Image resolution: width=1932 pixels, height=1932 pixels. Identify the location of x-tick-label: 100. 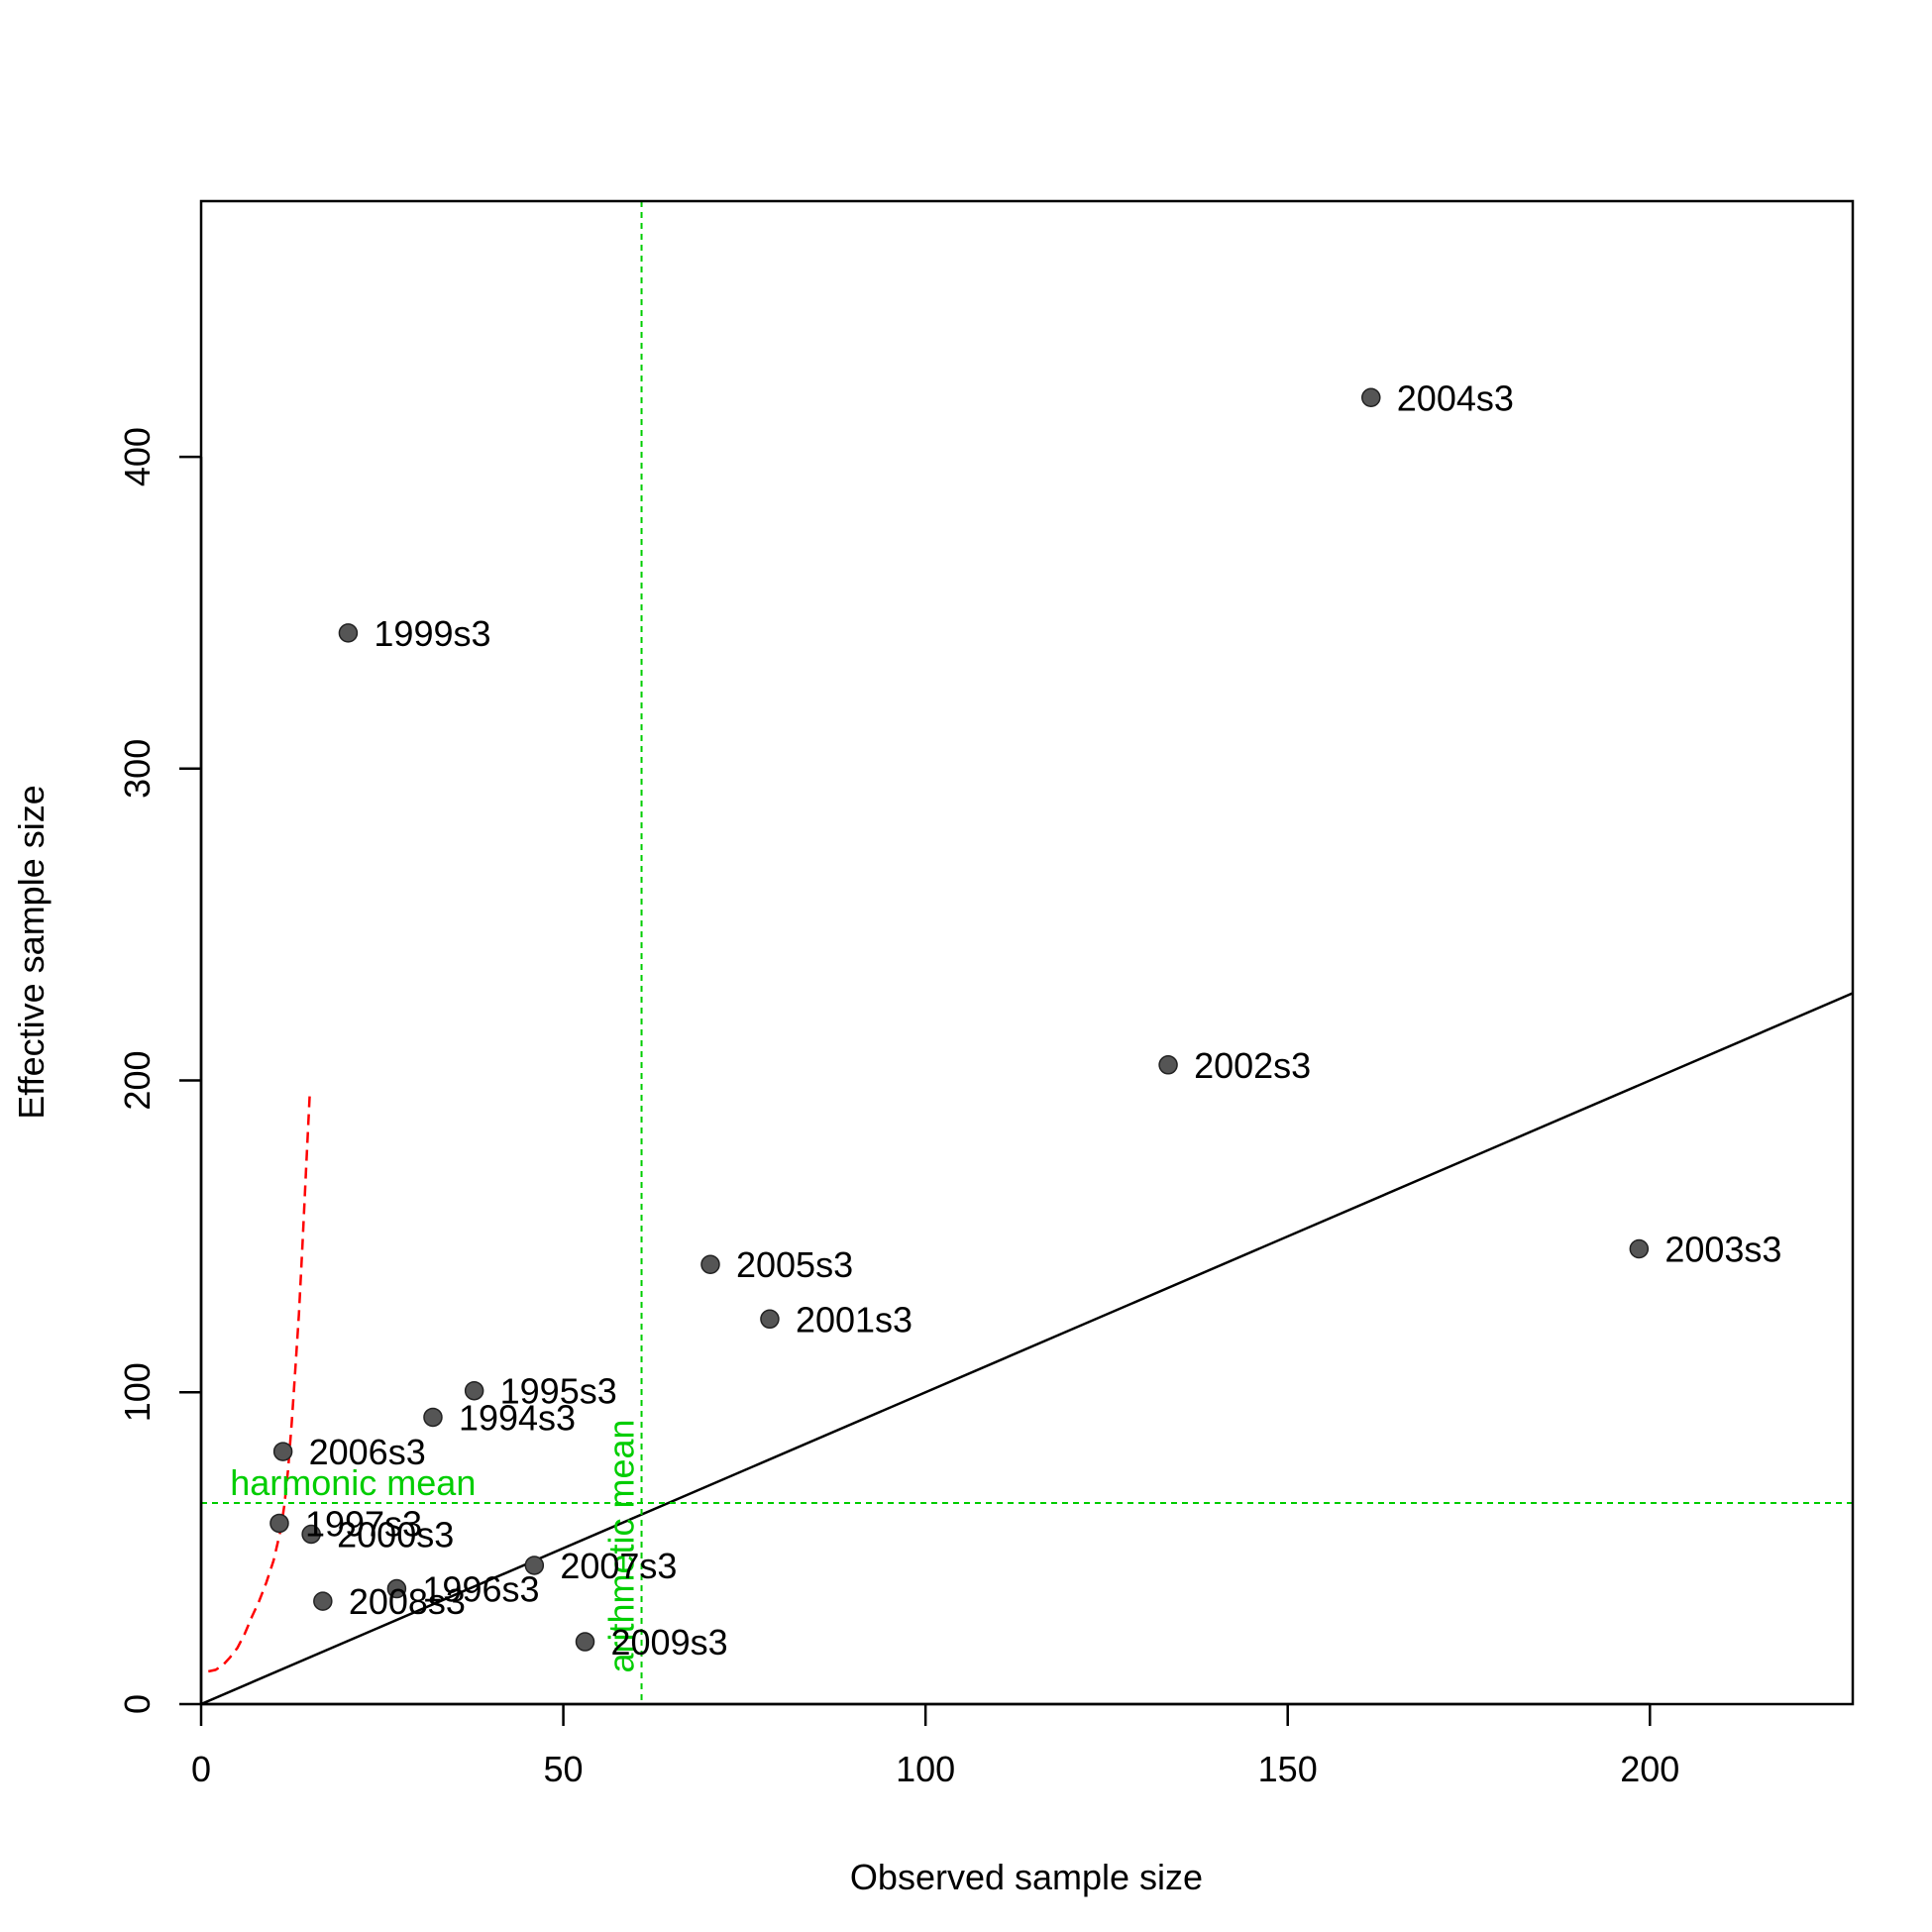
(925, 1769).